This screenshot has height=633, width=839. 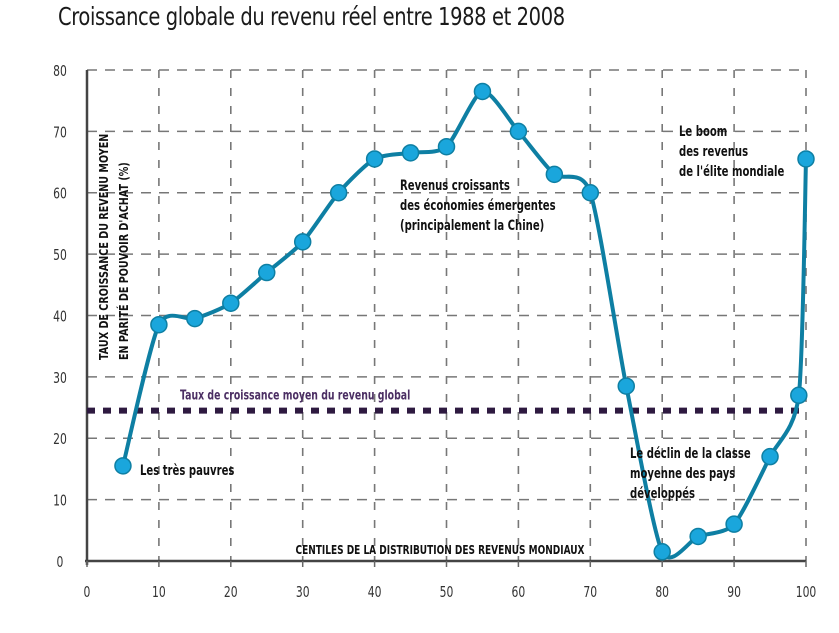 What do you see at coordinates (713, 151) in the screenshot?
I see `annotation-line: des revenus` at bounding box center [713, 151].